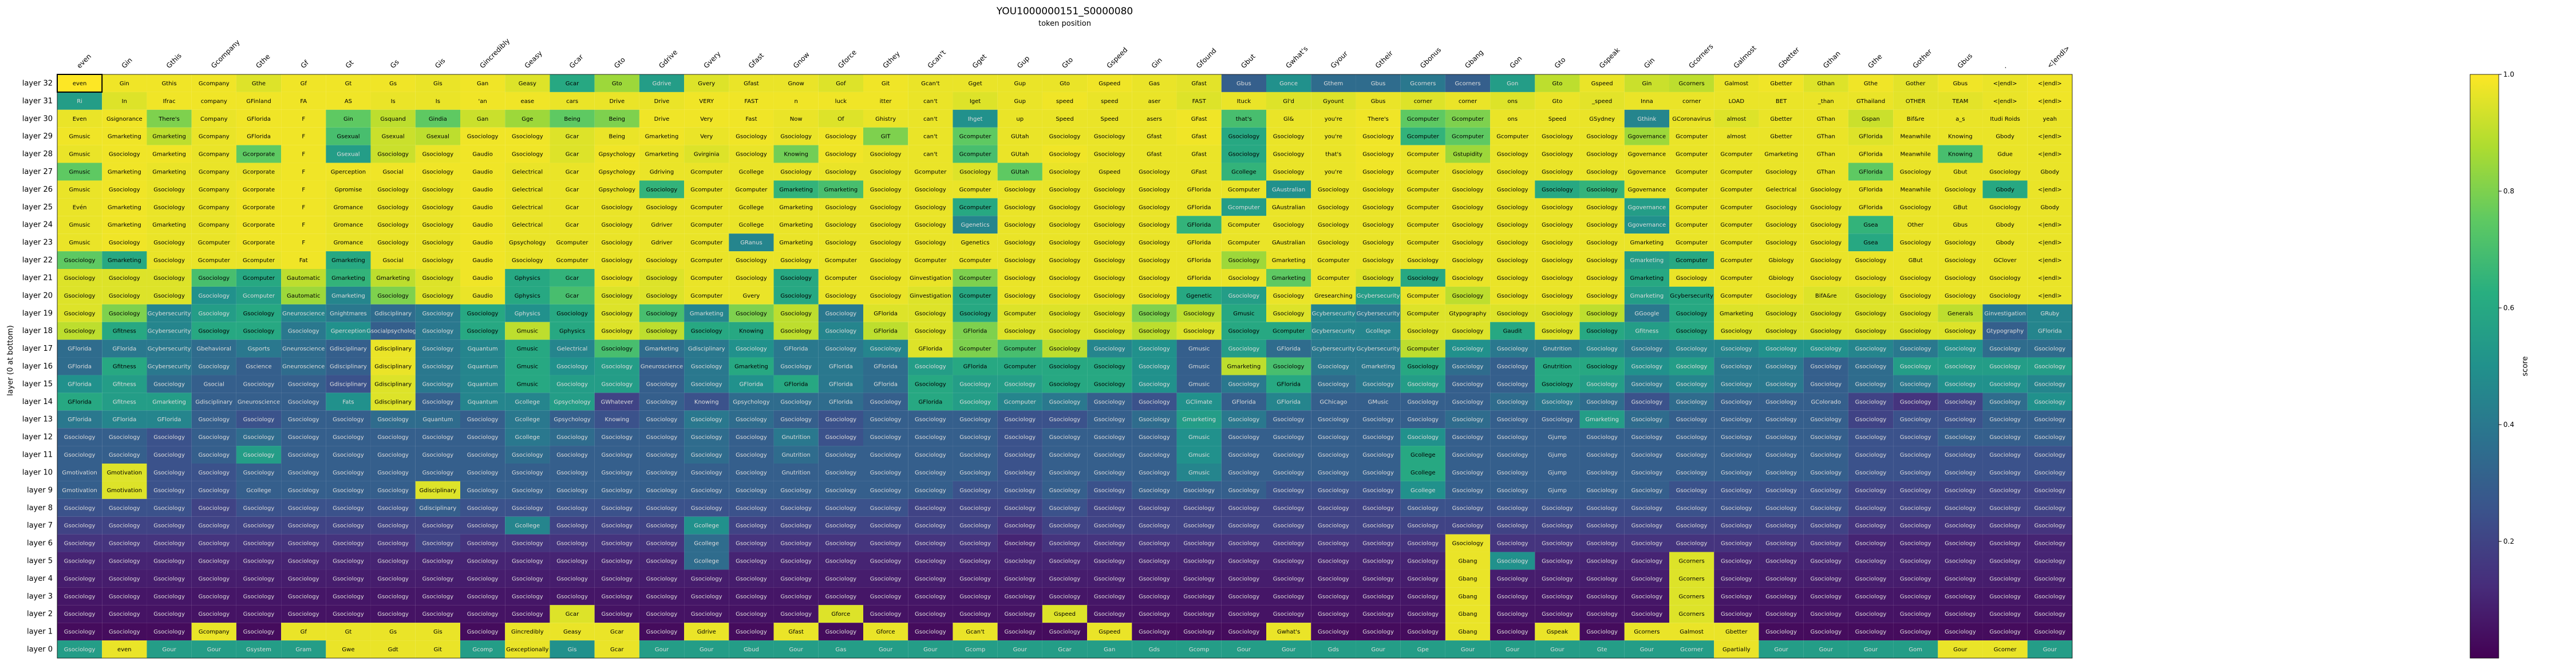 The height and width of the screenshot is (661, 2576). Describe the element at coordinates (572, 420) in the screenshot. I see `cell-token-label: Gpsychology` at that location.